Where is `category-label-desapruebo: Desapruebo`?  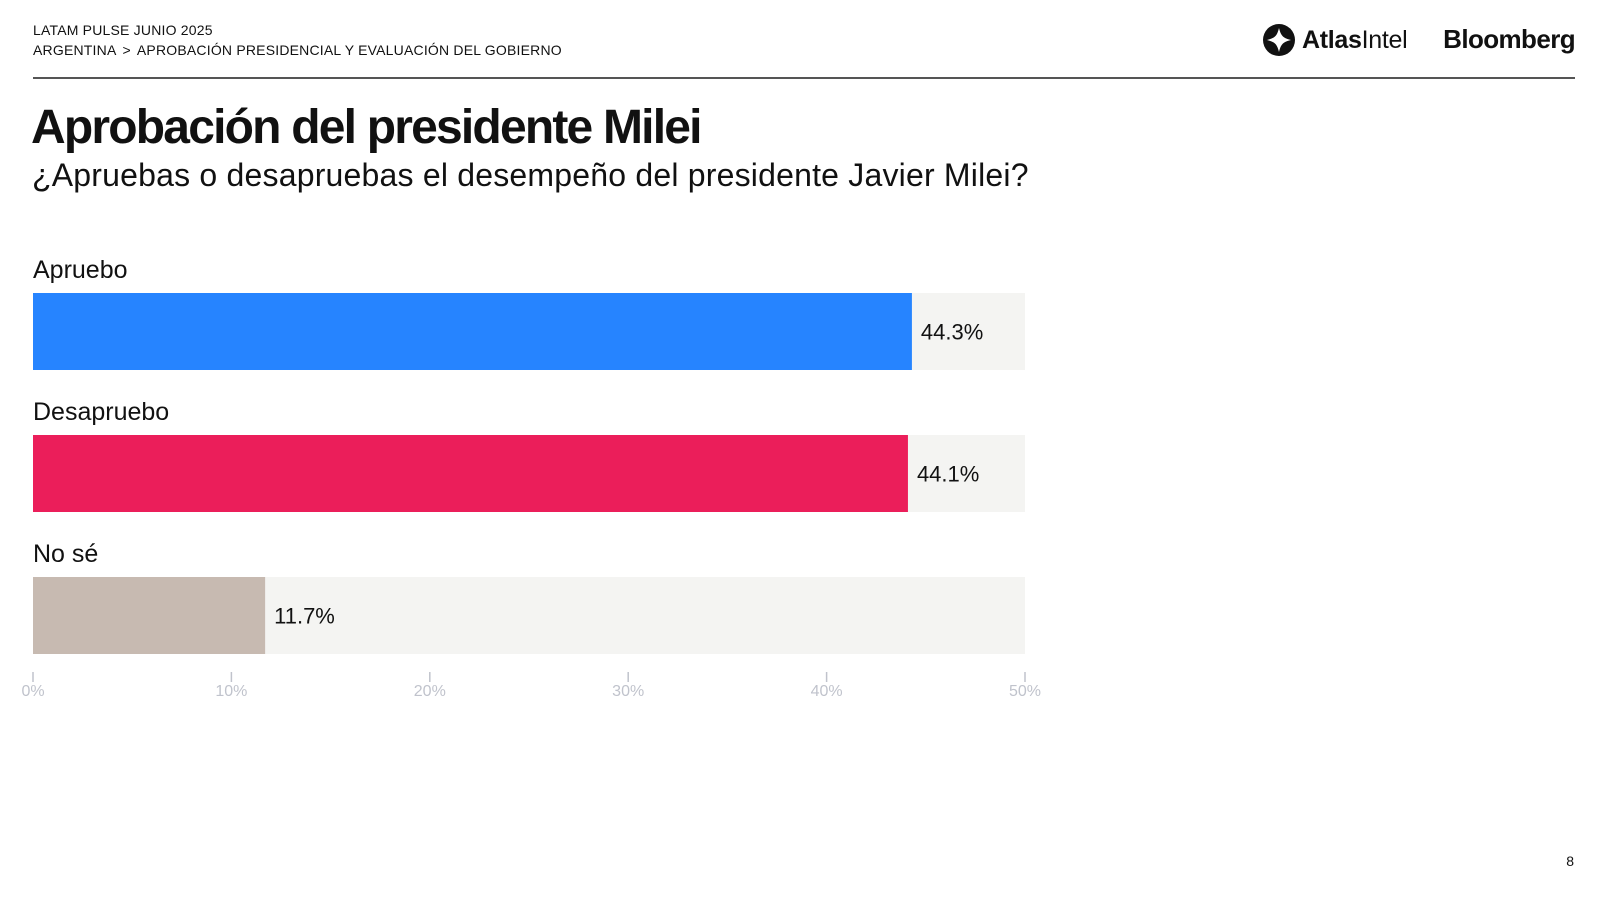
category-label-desapruebo: Desapruebo is located at coordinates (101, 412).